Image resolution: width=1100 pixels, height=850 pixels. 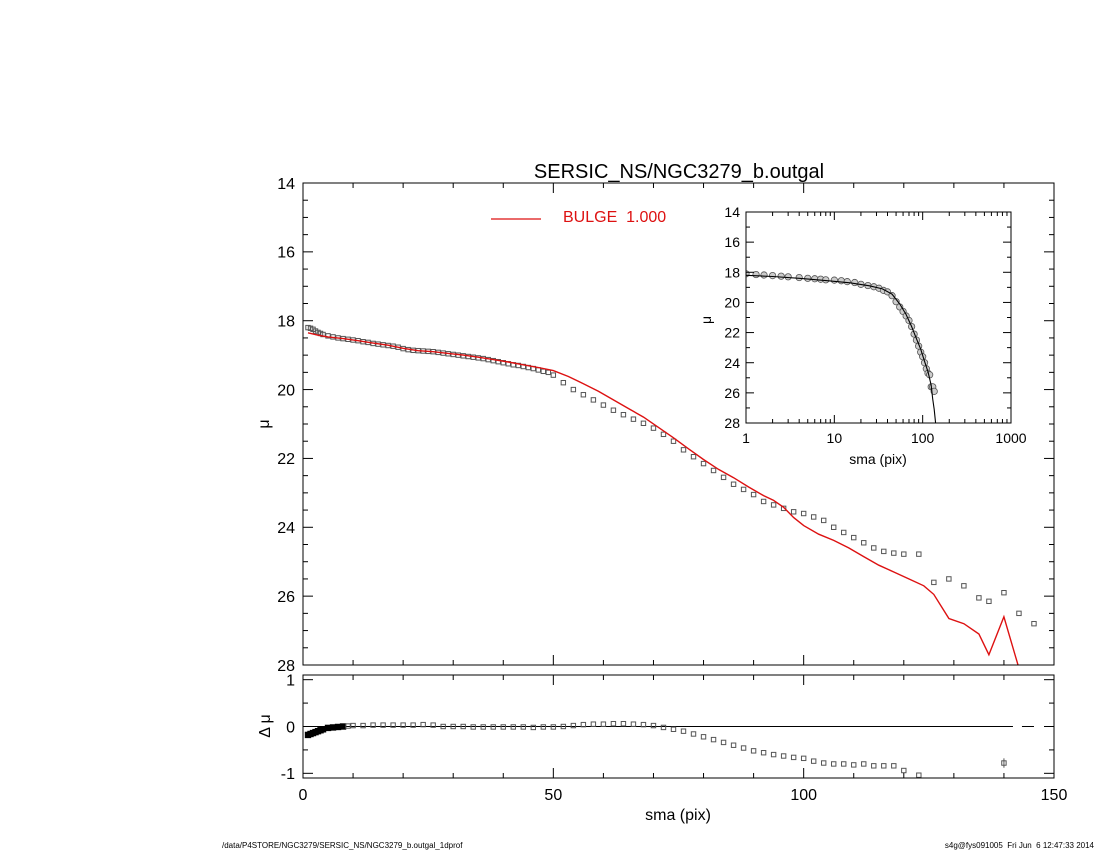 What do you see at coordinates (732, 333) in the screenshot?
I see `y-tick-label: 22` at bounding box center [732, 333].